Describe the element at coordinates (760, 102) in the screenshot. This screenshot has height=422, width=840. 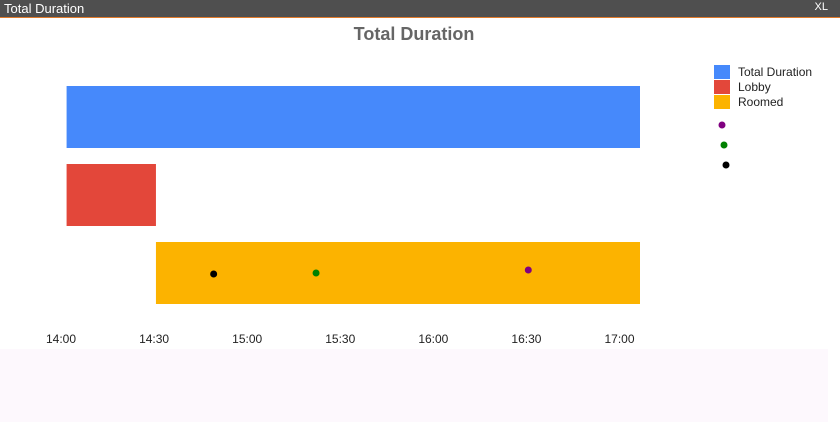
I see `legend-label: Roomed` at that location.